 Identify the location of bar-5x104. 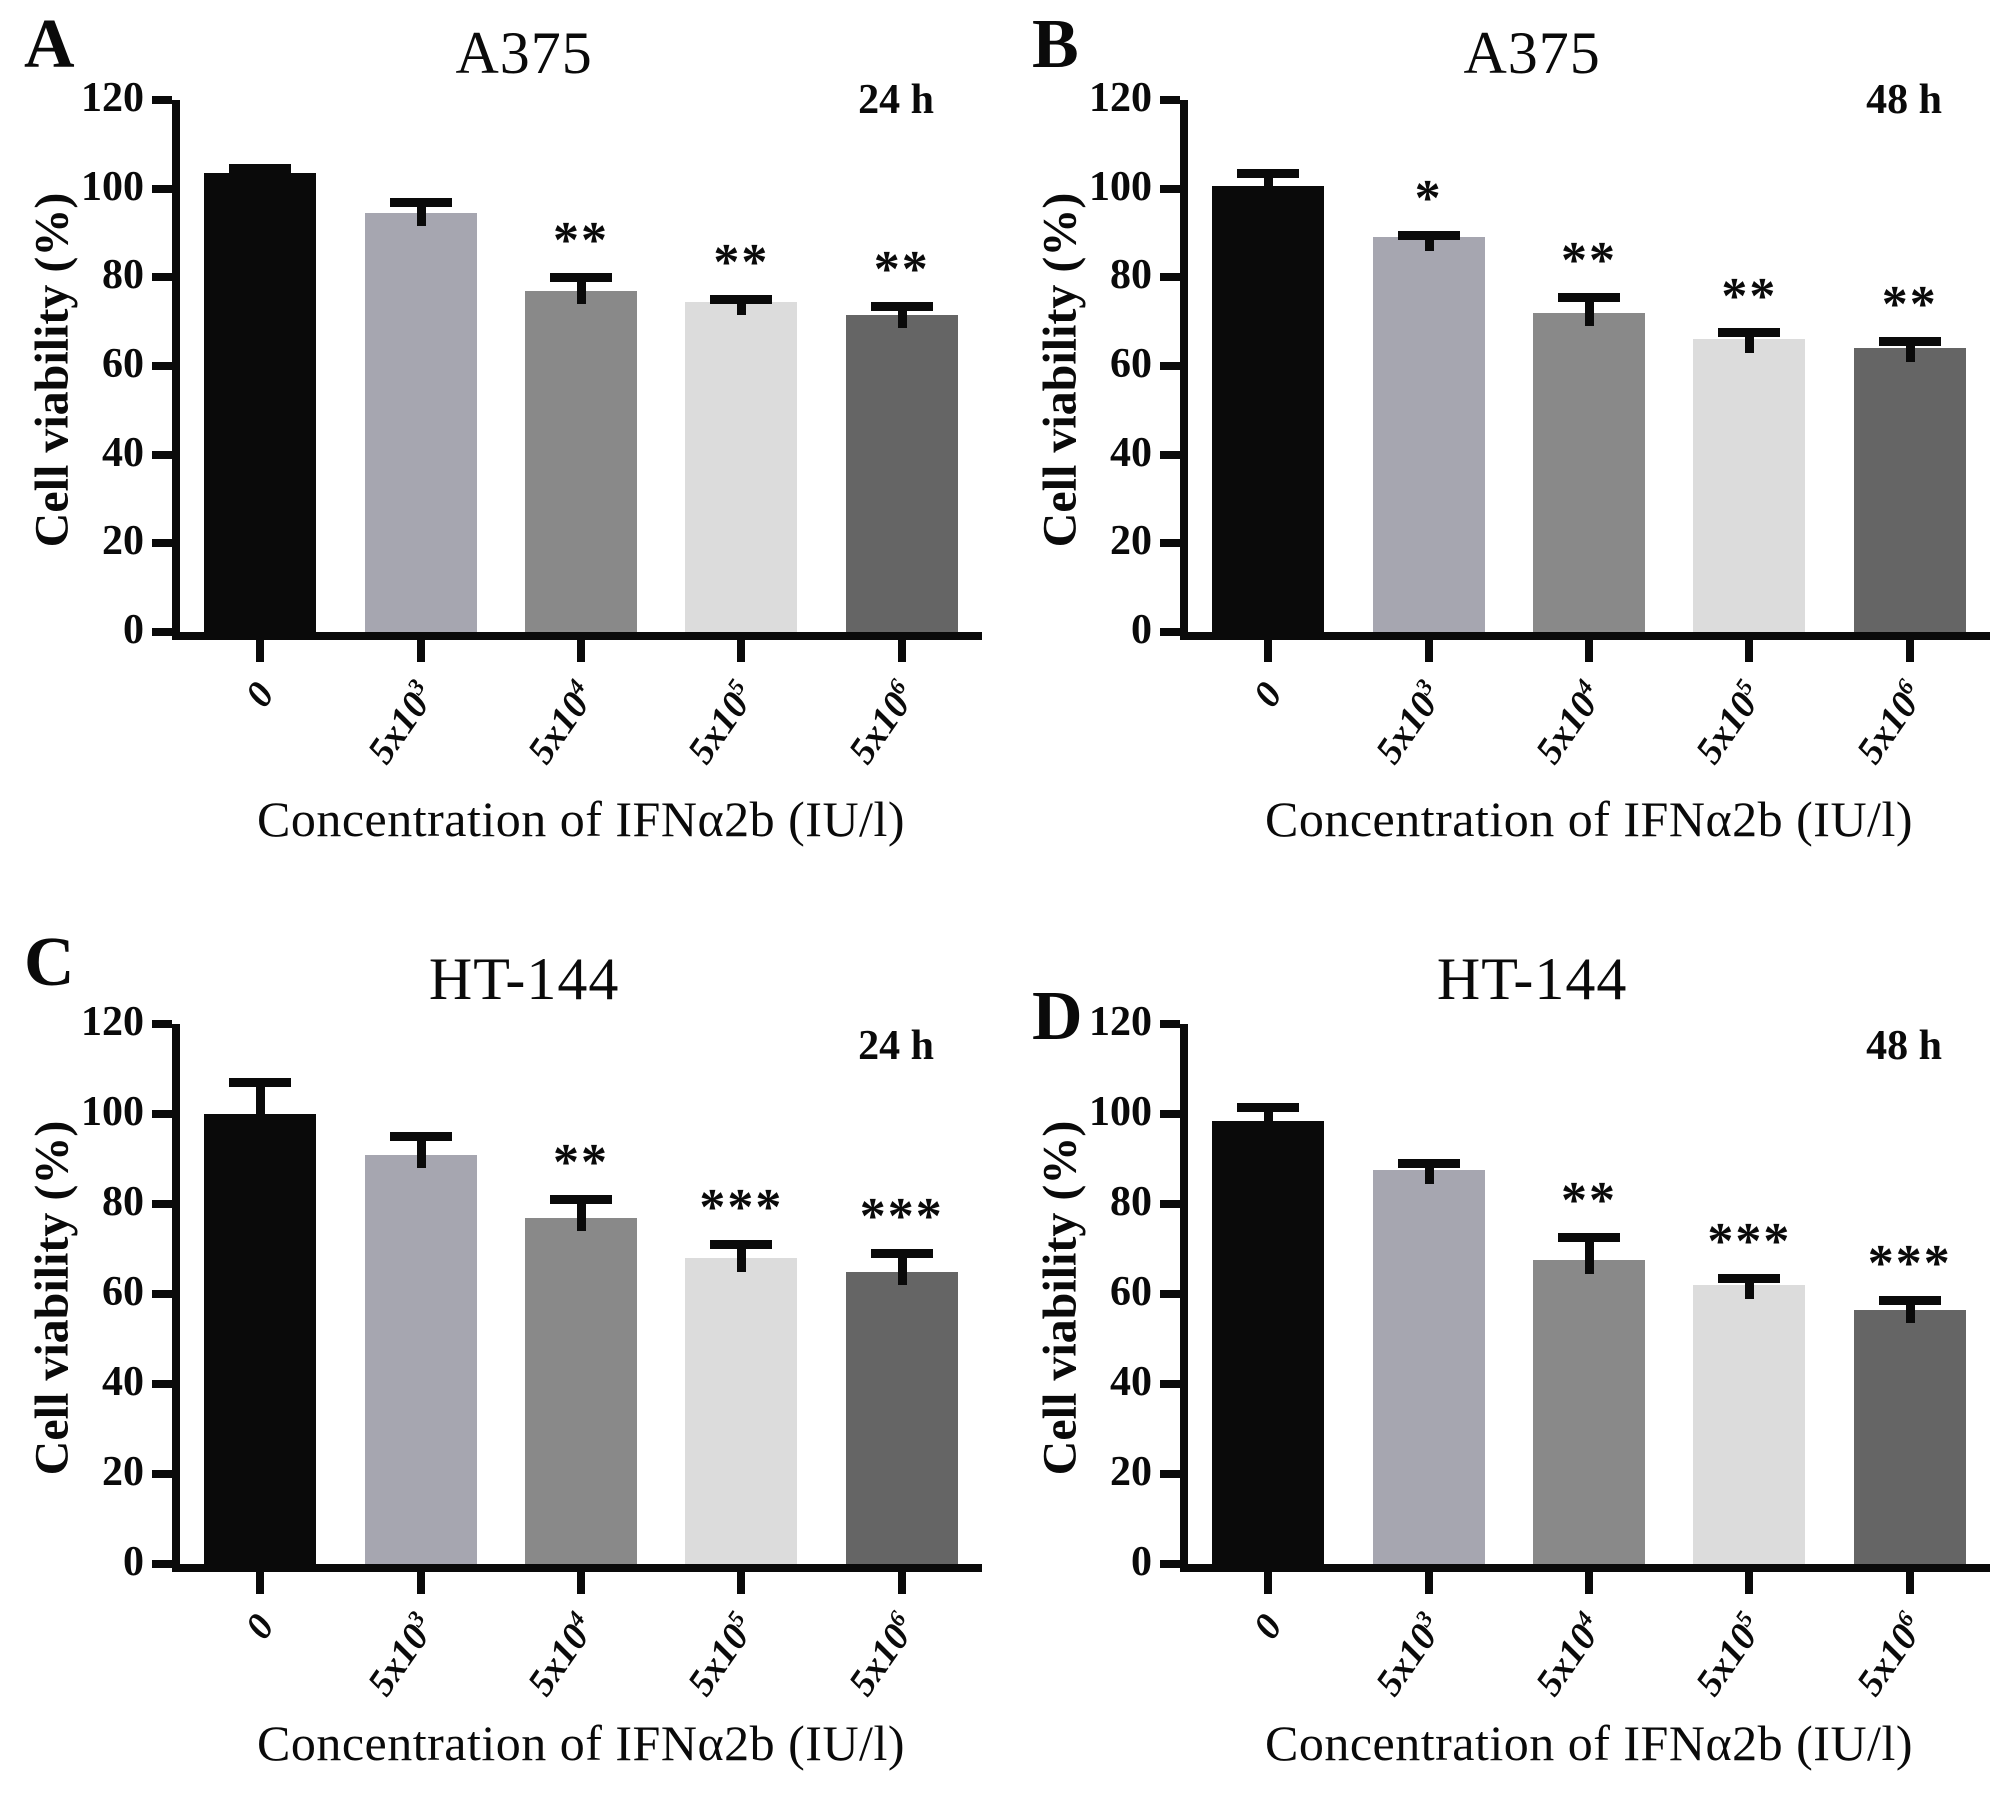
(581, 1390).